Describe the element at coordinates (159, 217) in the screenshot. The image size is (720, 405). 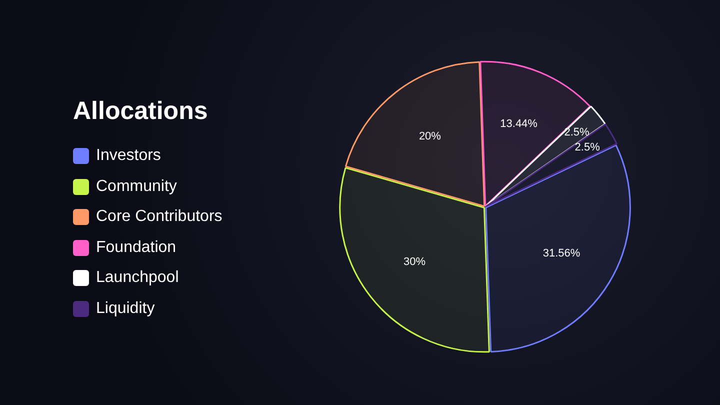
I see `legend-label: Core Contributors` at that location.